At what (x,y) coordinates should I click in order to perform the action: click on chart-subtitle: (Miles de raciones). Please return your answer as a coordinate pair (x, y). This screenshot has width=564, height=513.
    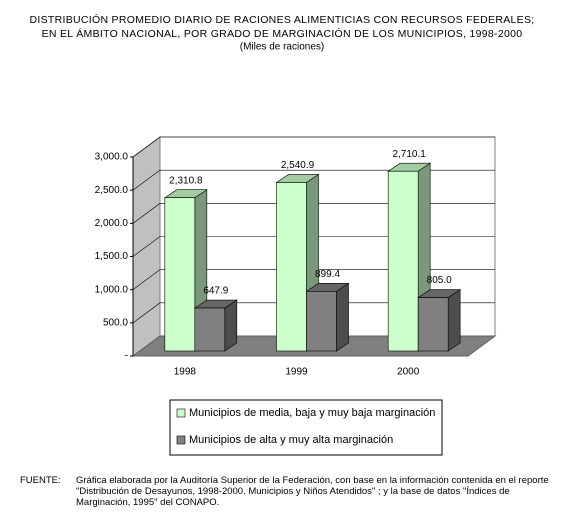
    Looking at the image, I should click on (282, 47).